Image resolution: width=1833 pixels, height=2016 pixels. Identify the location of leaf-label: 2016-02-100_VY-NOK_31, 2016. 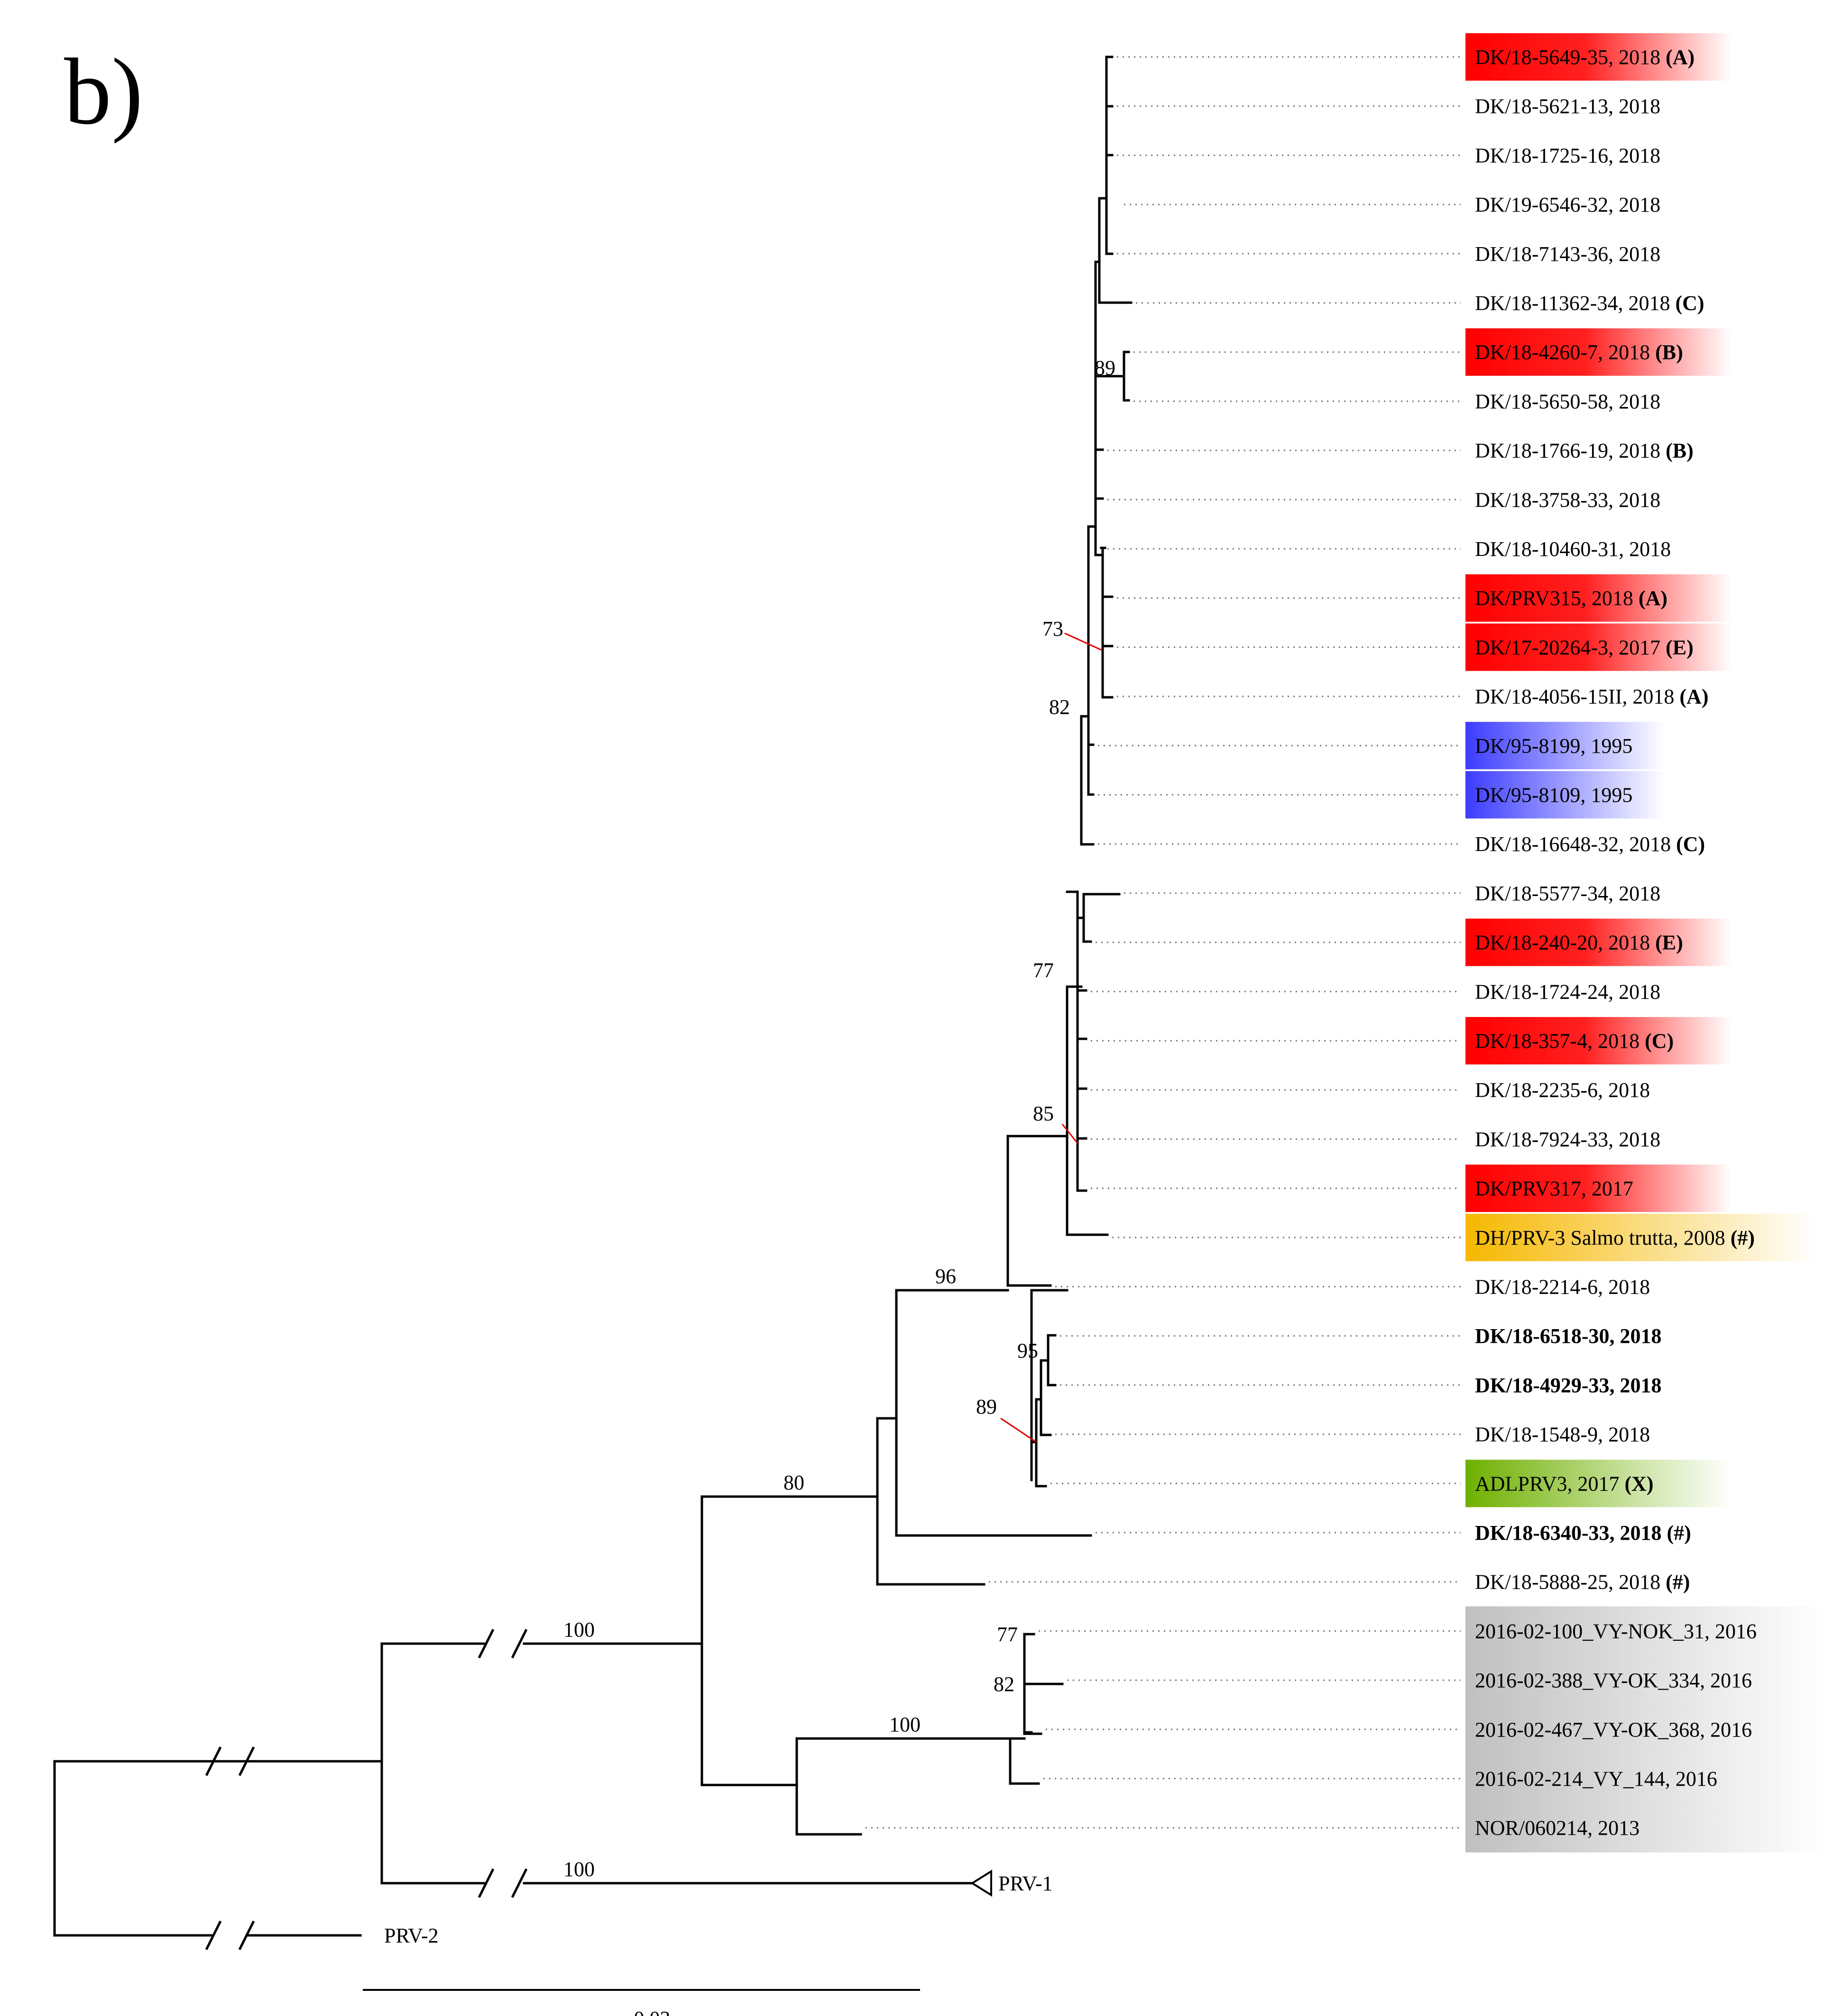
(1616, 1631).